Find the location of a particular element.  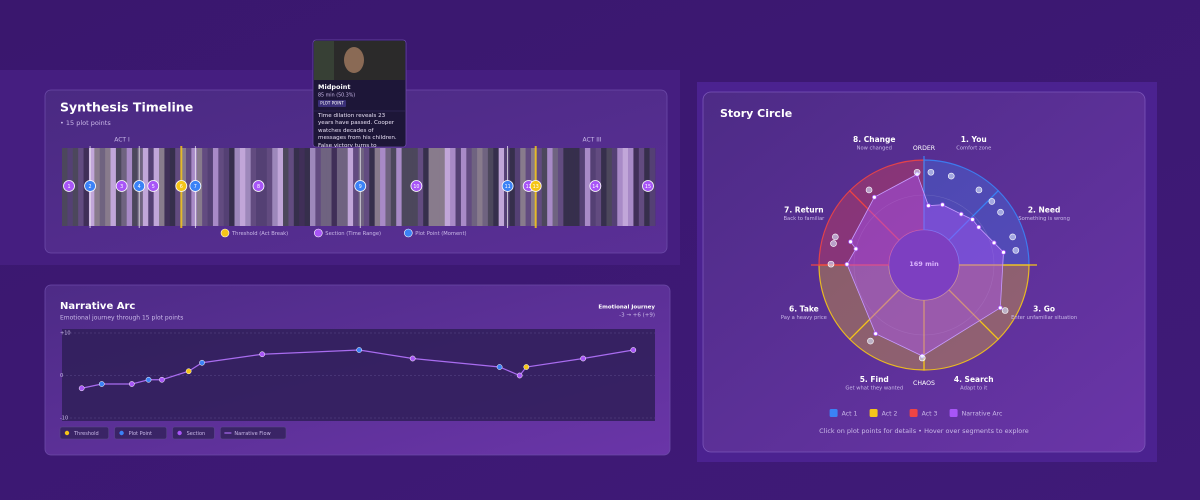

marker-label: 10 is located at coordinates (416, 187).